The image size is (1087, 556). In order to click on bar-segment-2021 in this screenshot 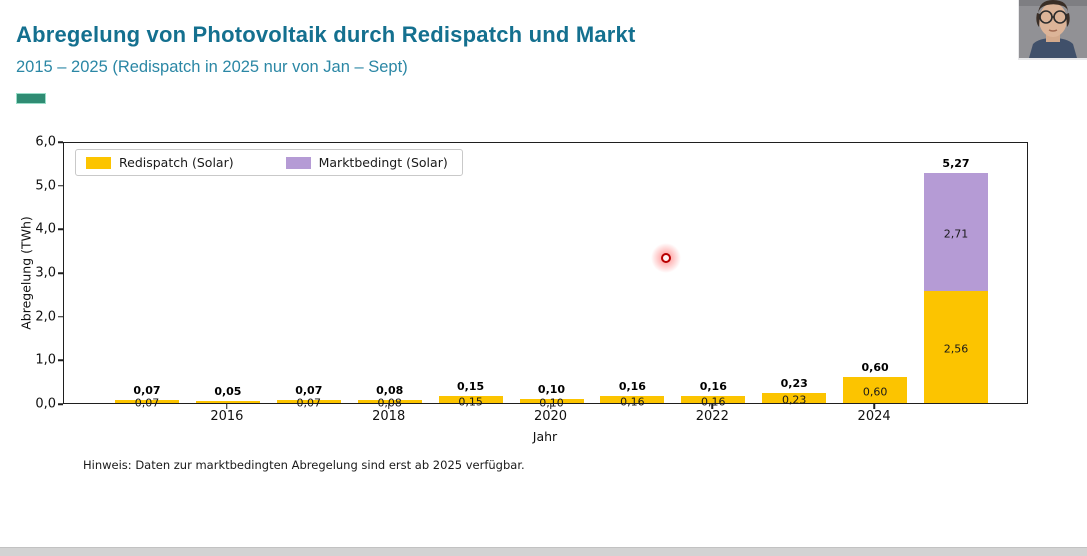, I will do `click(632, 399)`.